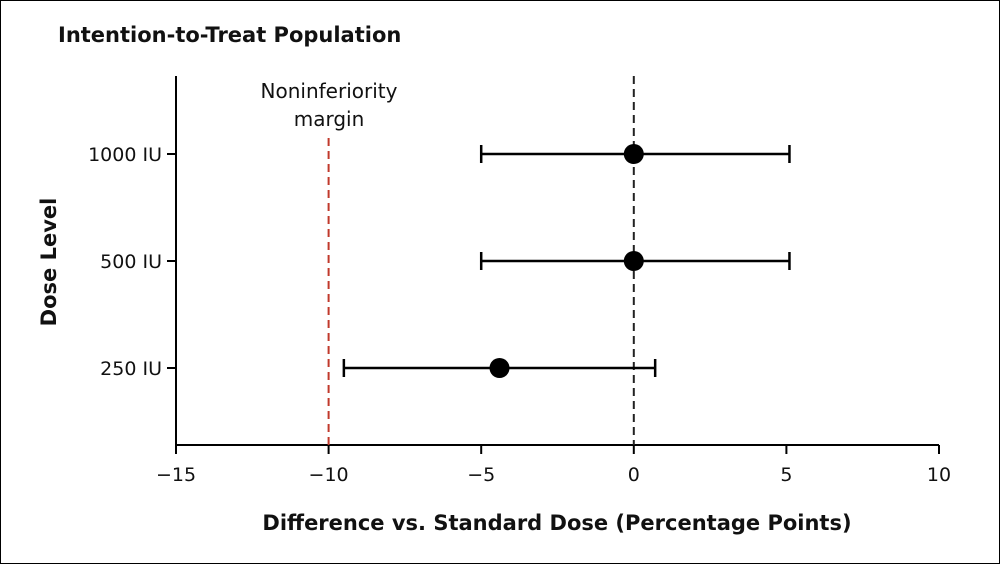 The height and width of the screenshot is (564, 1000). I want to click on chart-title: Intention-to-Treat Population, so click(229, 35).